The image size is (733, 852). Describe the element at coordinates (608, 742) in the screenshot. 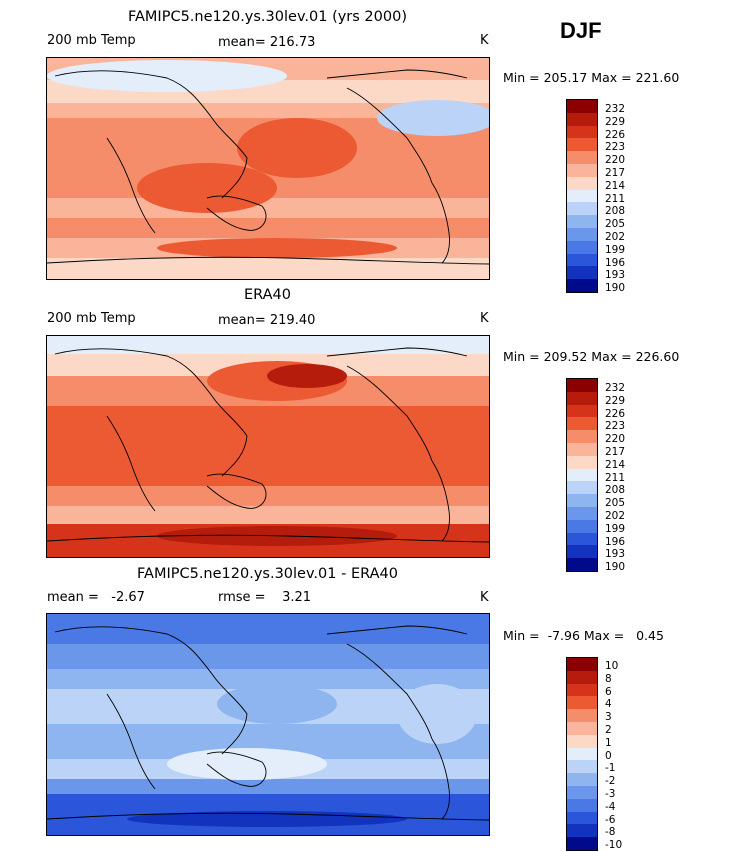

I see `colorbar-label: 1` at that location.